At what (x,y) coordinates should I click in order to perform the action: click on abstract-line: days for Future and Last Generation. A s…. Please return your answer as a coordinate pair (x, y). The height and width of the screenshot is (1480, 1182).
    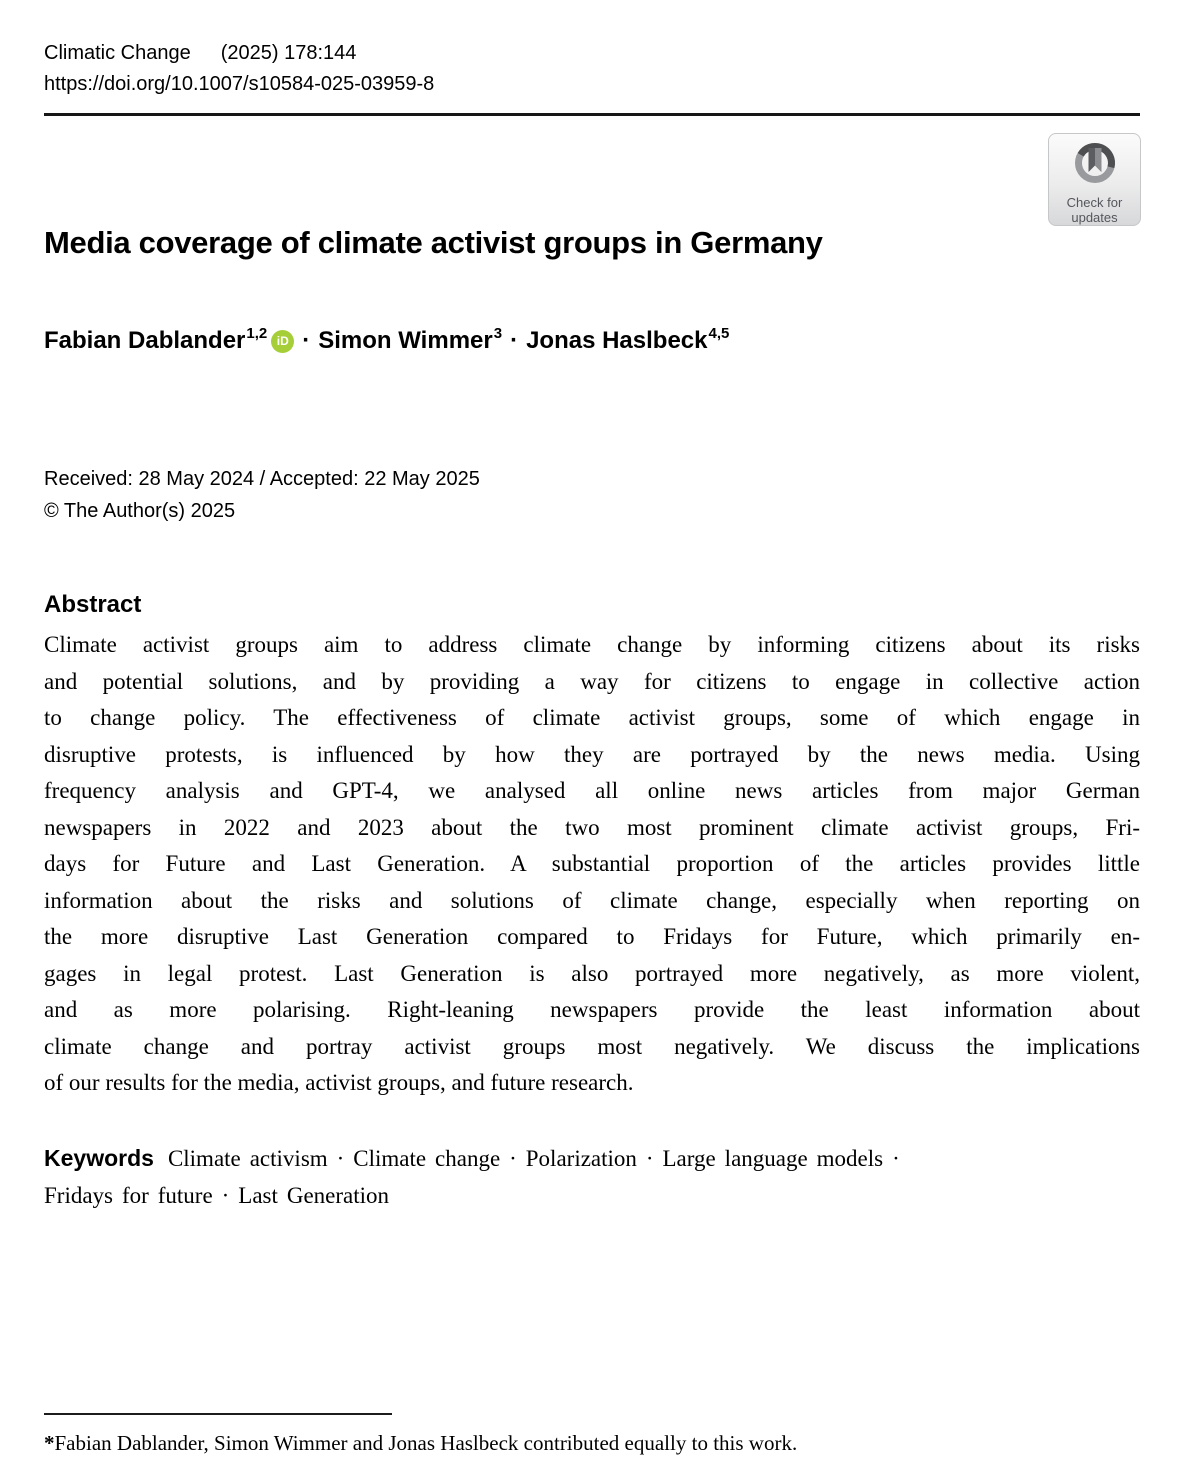
    Looking at the image, I should click on (592, 863).